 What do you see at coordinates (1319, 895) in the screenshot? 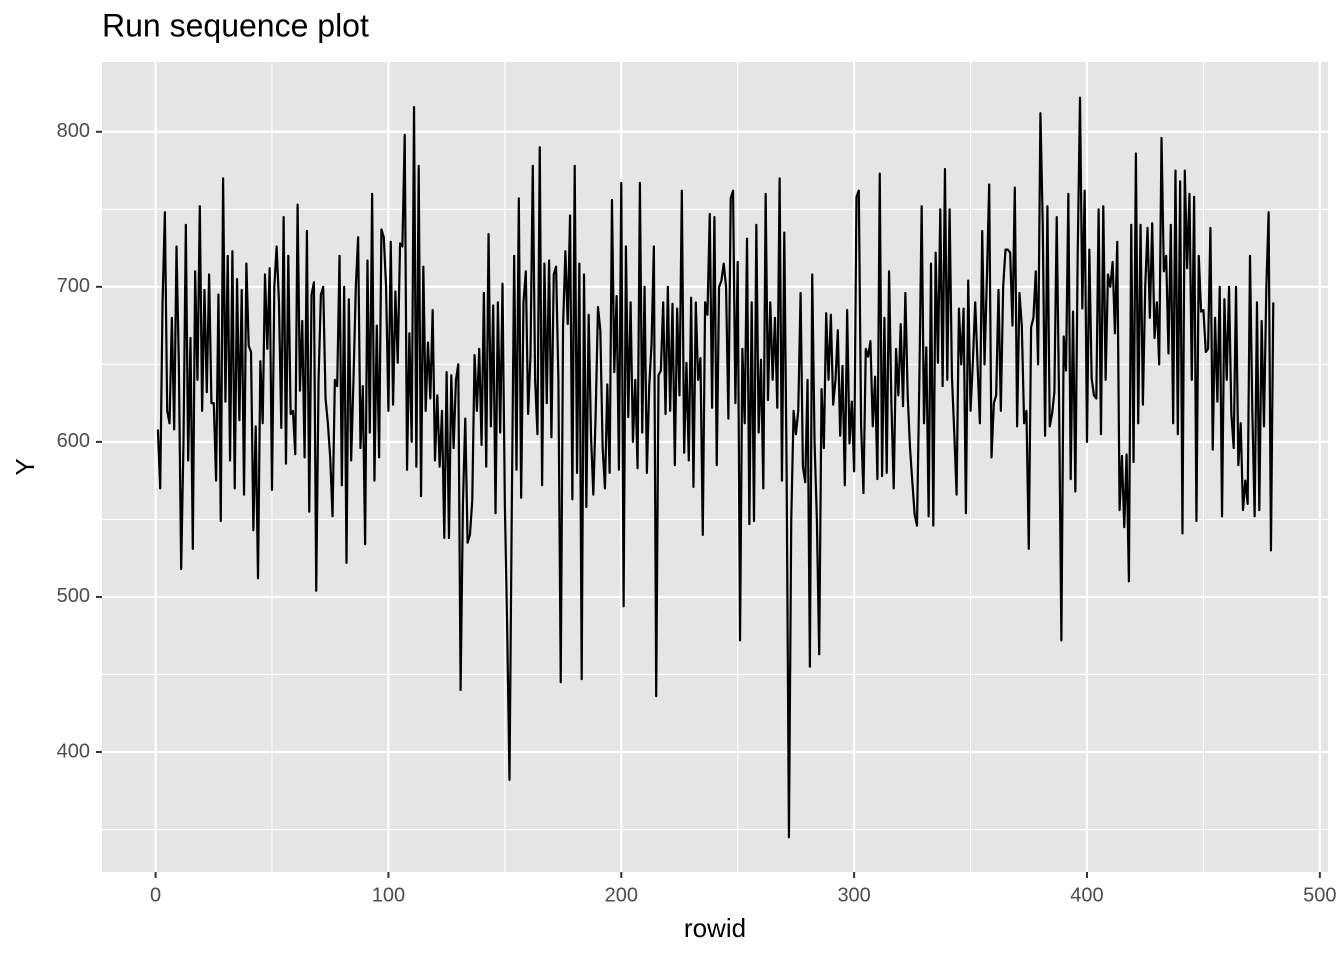
I see `x-tick-label: 500` at bounding box center [1319, 895].